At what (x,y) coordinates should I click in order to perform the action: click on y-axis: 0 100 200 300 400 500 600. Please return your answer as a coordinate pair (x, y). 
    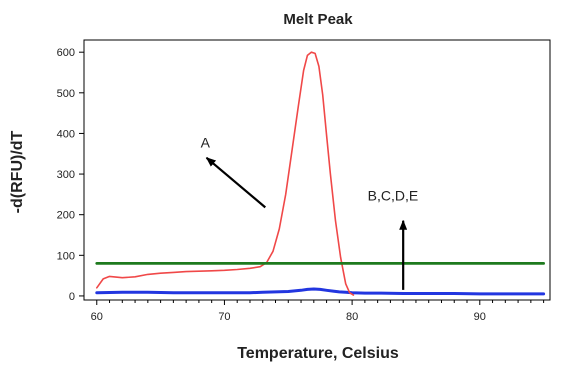
    Looking at the image, I should click on (70, 175).